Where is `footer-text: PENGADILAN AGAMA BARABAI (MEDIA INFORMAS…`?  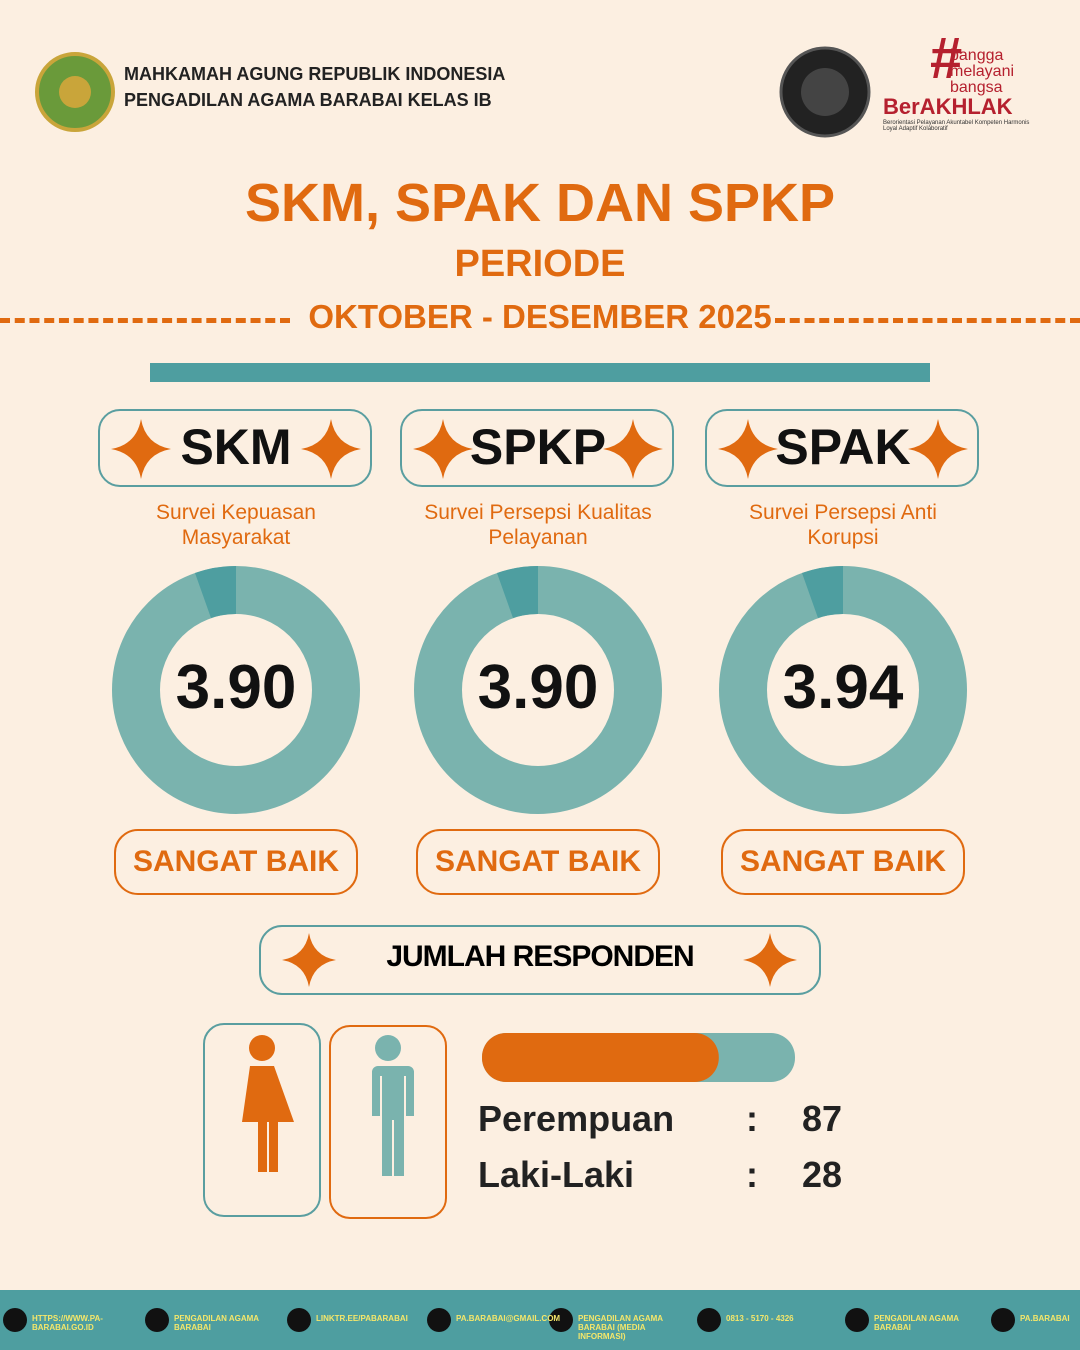 footer-text: PENGADILAN AGAMA BARABAI (MEDIA INFORMAS… is located at coordinates (620, 1327).